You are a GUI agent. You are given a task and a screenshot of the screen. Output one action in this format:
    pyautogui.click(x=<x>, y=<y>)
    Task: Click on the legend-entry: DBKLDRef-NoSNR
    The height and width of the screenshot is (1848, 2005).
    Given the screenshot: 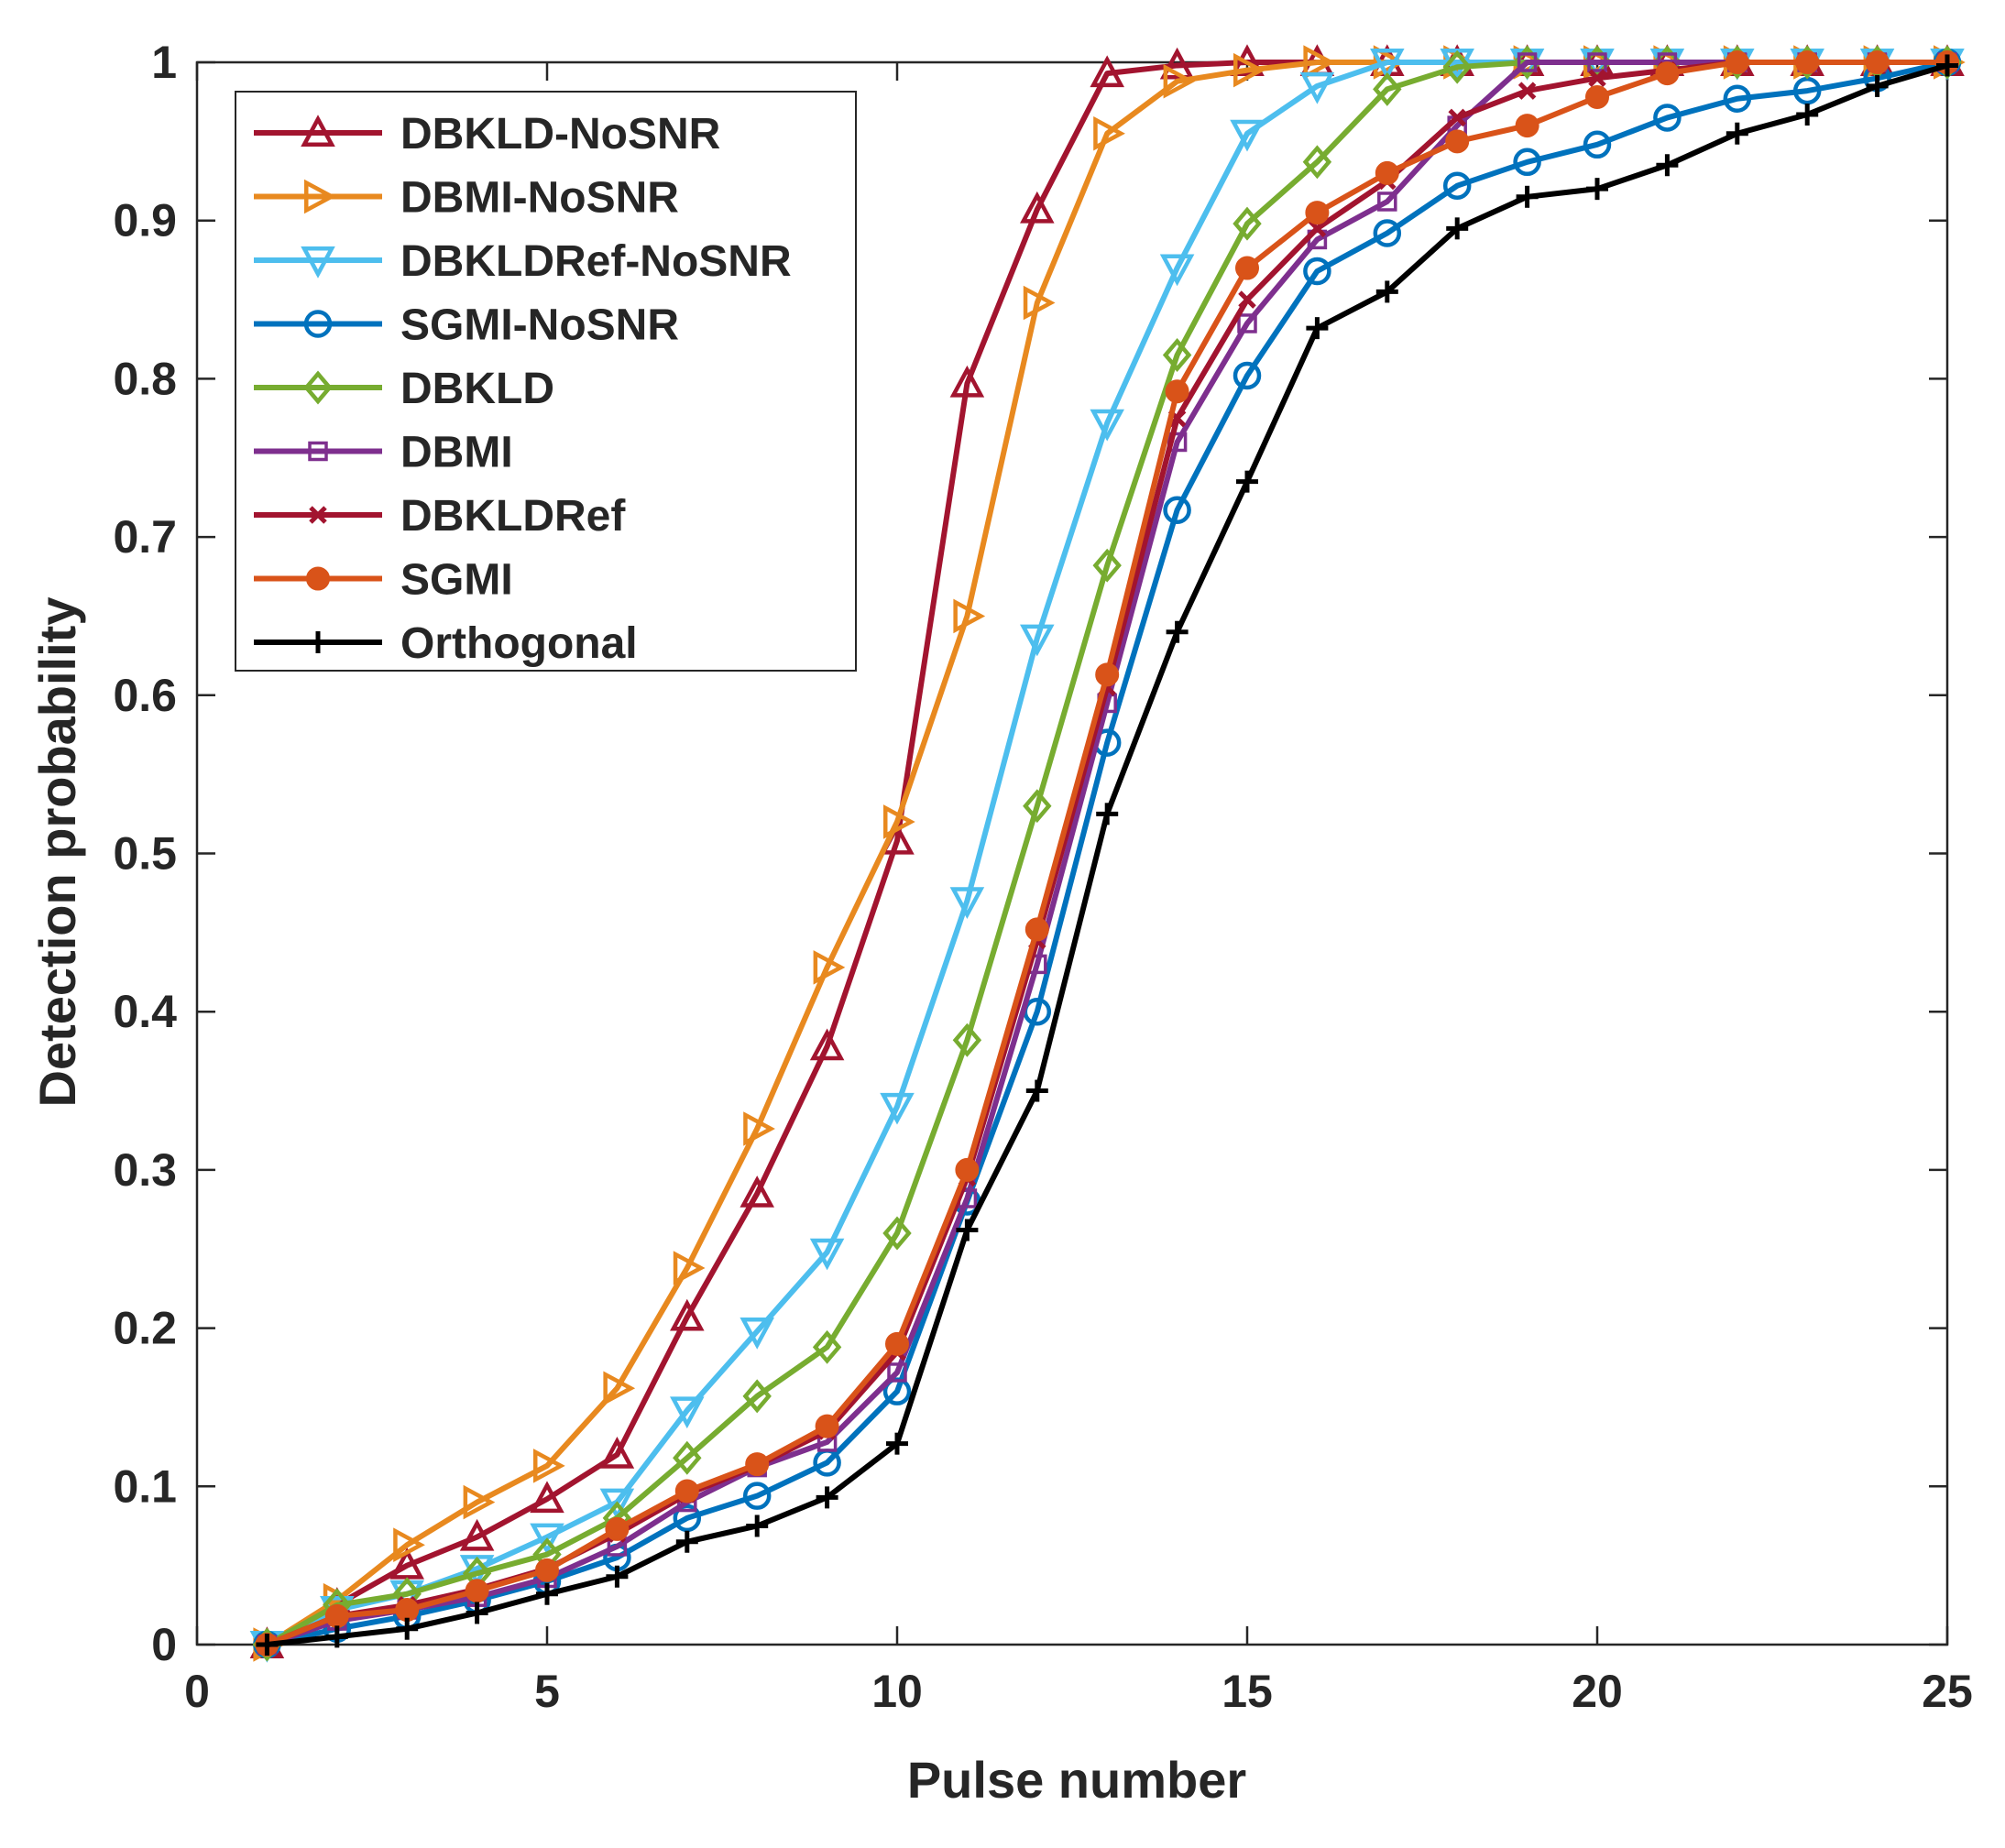 What is the action you would take?
    pyautogui.click(x=523, y=261)
    